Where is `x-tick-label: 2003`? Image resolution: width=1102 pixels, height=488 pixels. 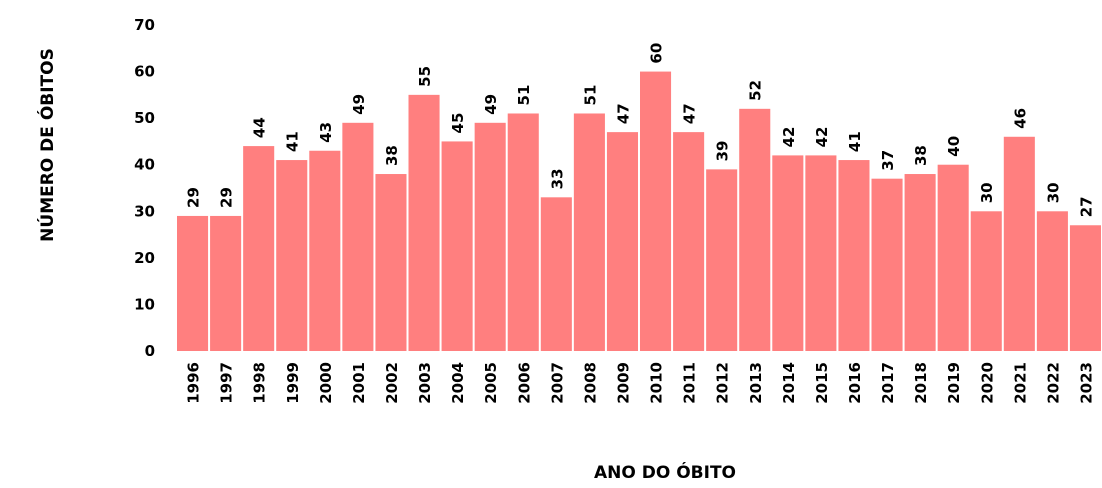
x-tick-label: 2003 is located at coordinates (425, 383).